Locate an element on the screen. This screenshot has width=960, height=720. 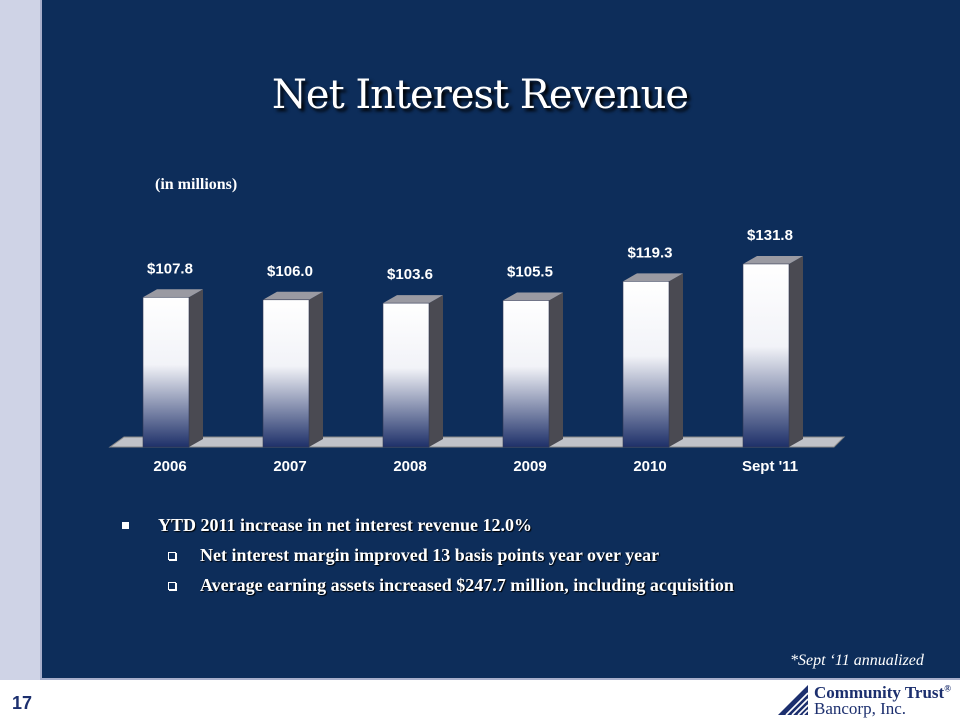
data-label: $119.3 is located at coordinates (649, 252).